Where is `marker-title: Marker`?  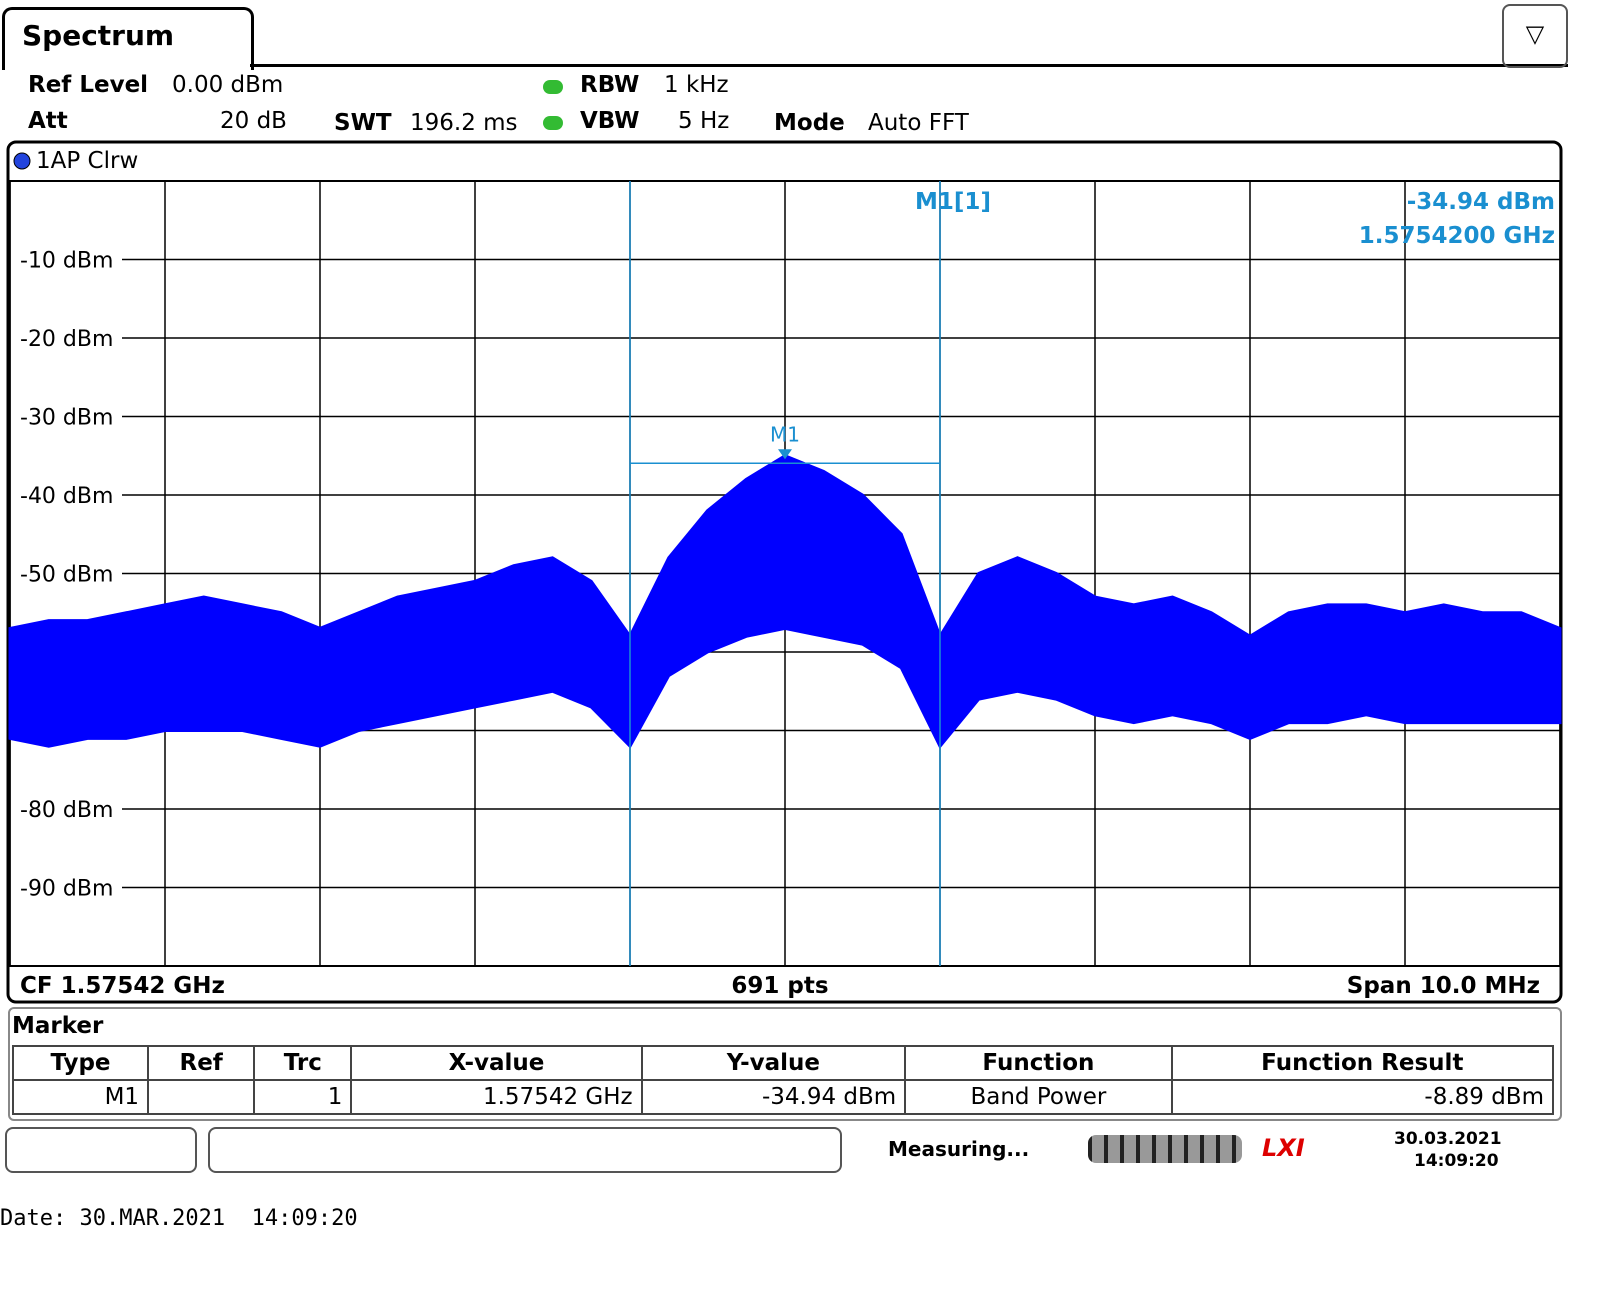 marker-title: Marker is located at coordinates (58, 1026).